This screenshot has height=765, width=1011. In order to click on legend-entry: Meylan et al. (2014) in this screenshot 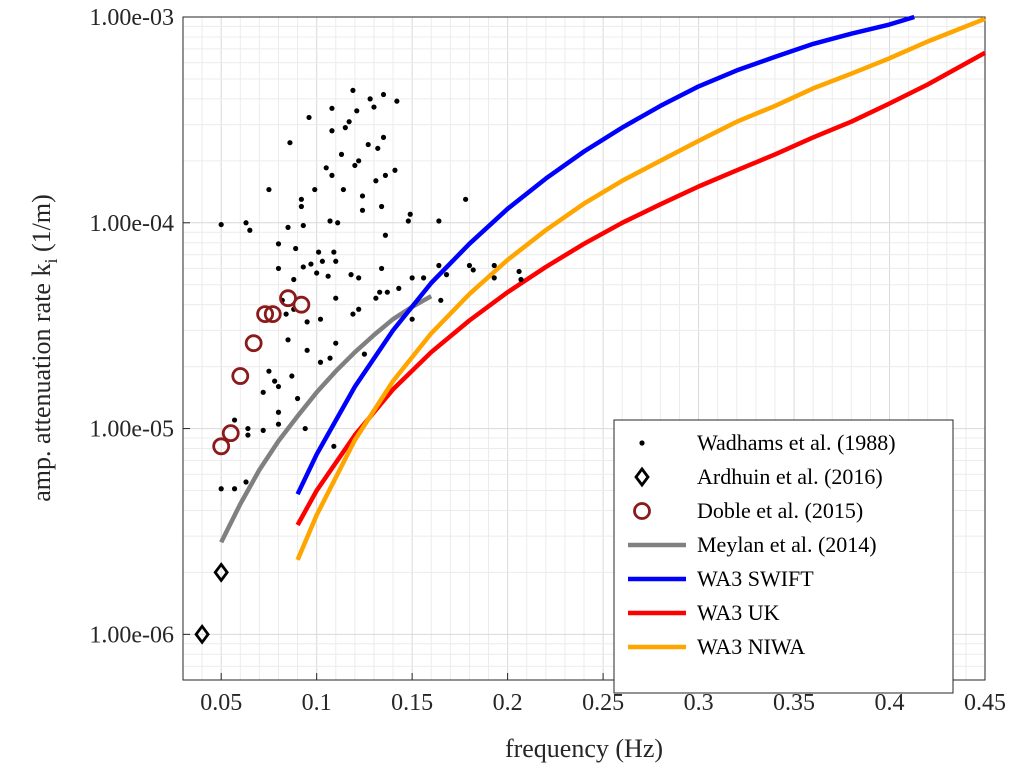, I will do `click(752, 544)`.